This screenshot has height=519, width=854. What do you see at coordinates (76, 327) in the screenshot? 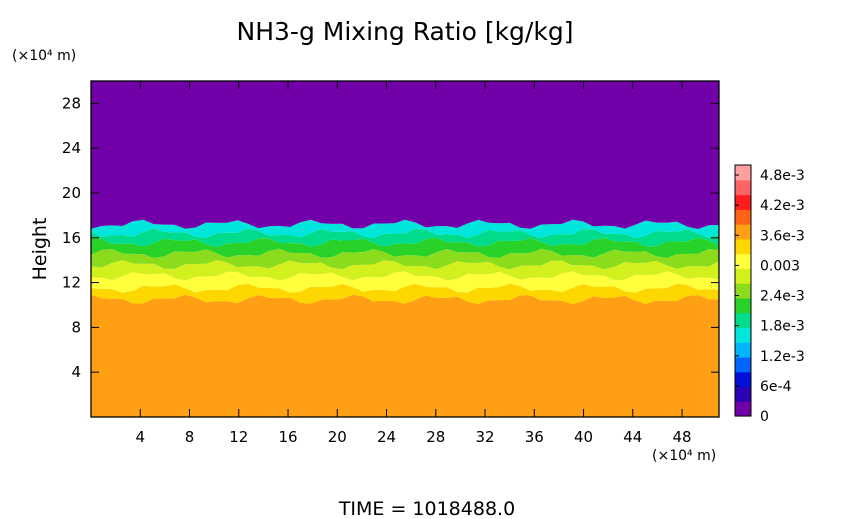
I see `y-tick-label: 8` at bounding box center [76, 327].